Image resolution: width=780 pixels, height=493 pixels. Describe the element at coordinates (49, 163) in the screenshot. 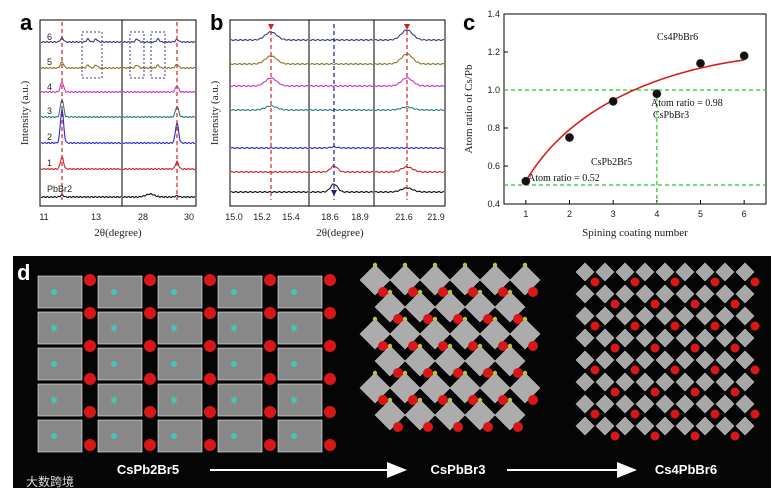

I see `panel-a-trace-label-1: 1` at that location.